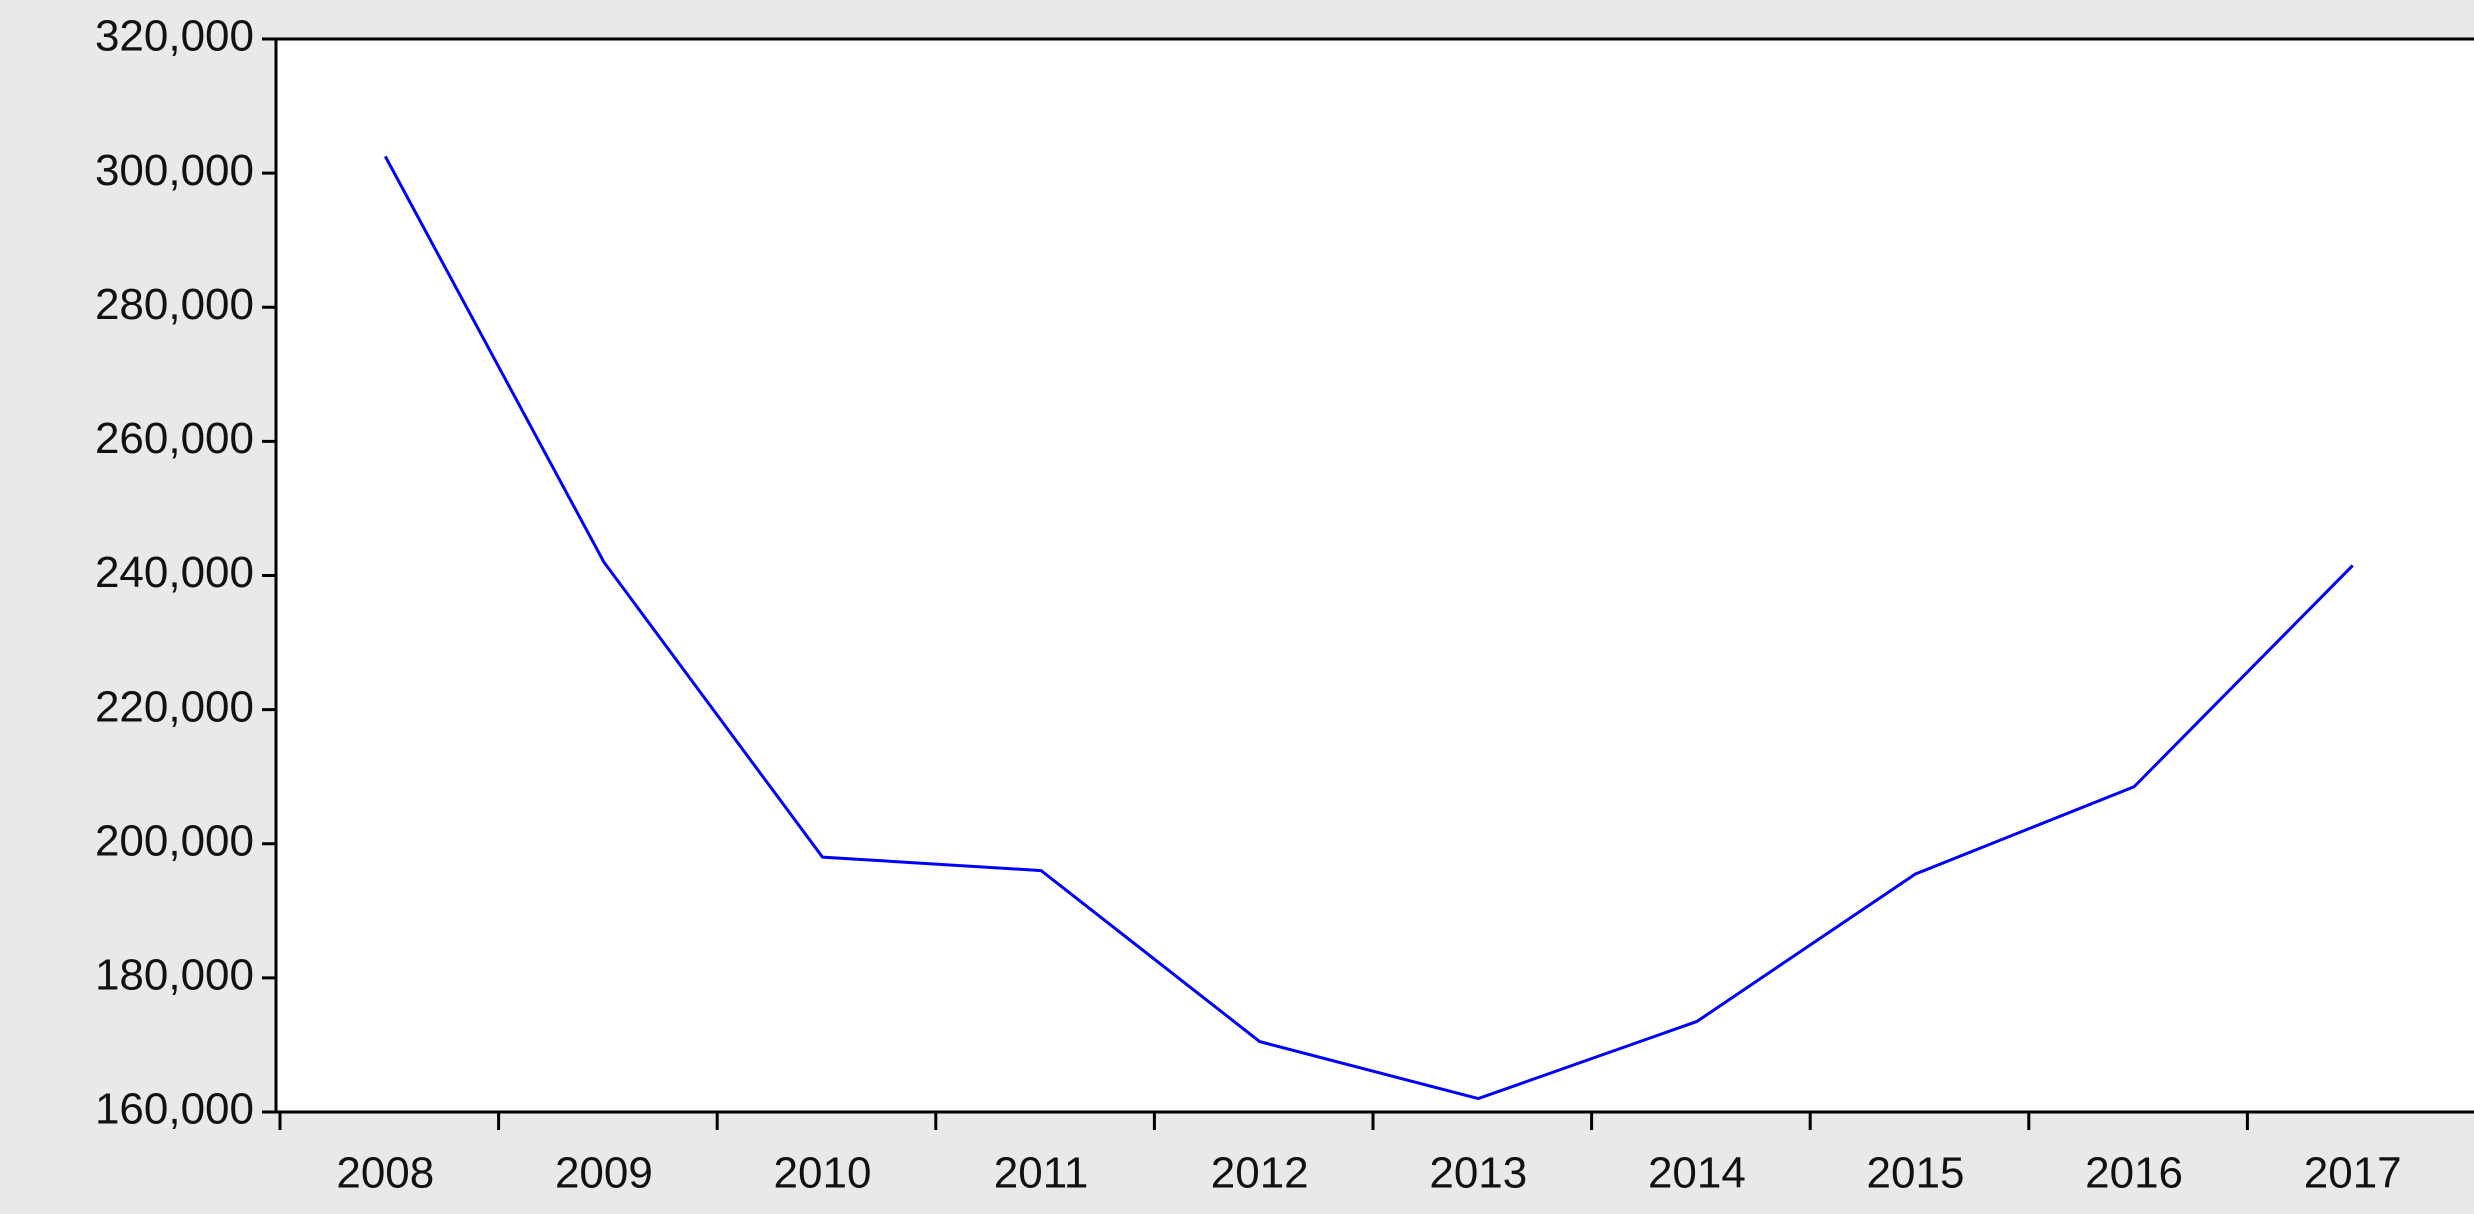  What do you see at coordinates (174, 170) in the screenshot?
I see `y-tick-label: 300,000` at bounding box center [174, 170].